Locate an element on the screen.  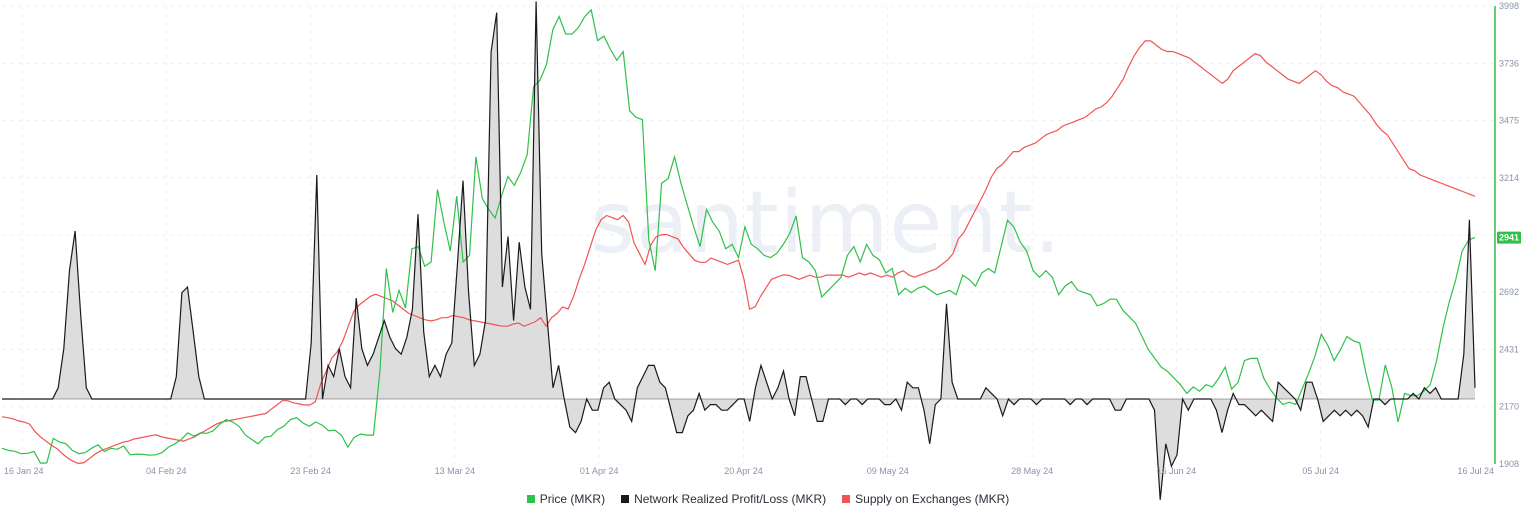
y-tick-label: 1908 is located at coordinates (1509, 464).